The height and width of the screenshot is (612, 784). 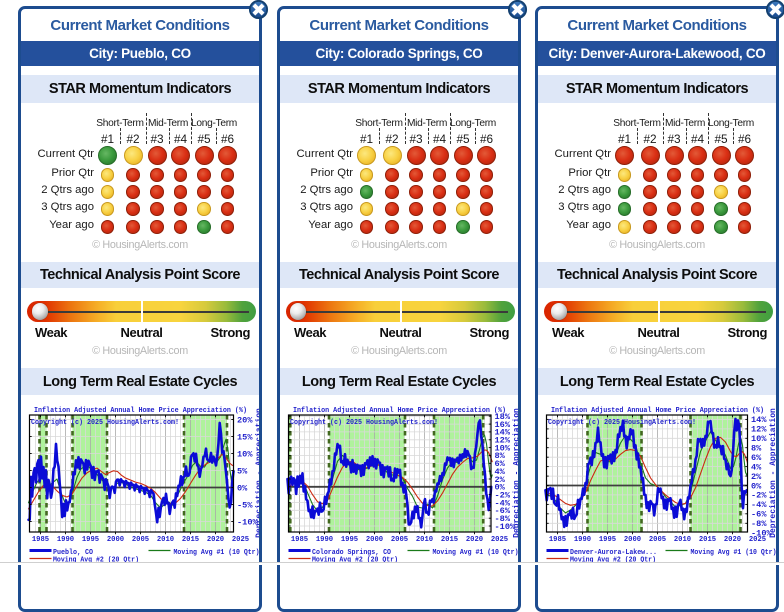 I want to click on svg-text: Pueblo, CO, so click(x=73, y=553).